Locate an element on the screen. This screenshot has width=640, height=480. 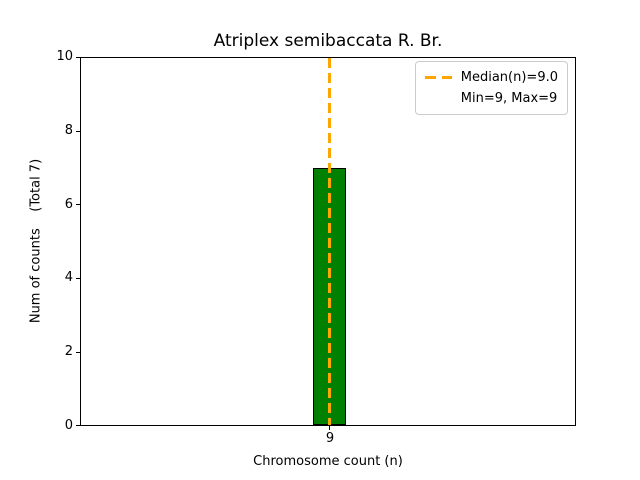
y-tick-label-10: 10 is located at coordinates (64, 56).